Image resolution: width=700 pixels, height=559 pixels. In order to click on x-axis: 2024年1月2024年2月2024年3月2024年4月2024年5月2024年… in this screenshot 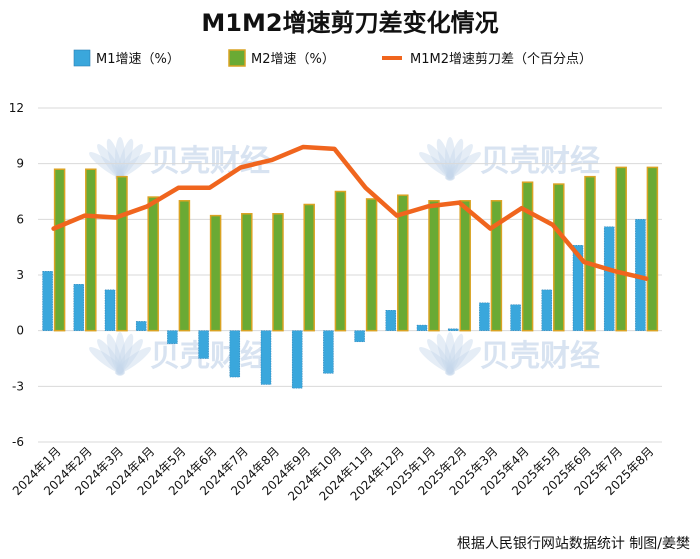, I will do `click(333, 473)`.